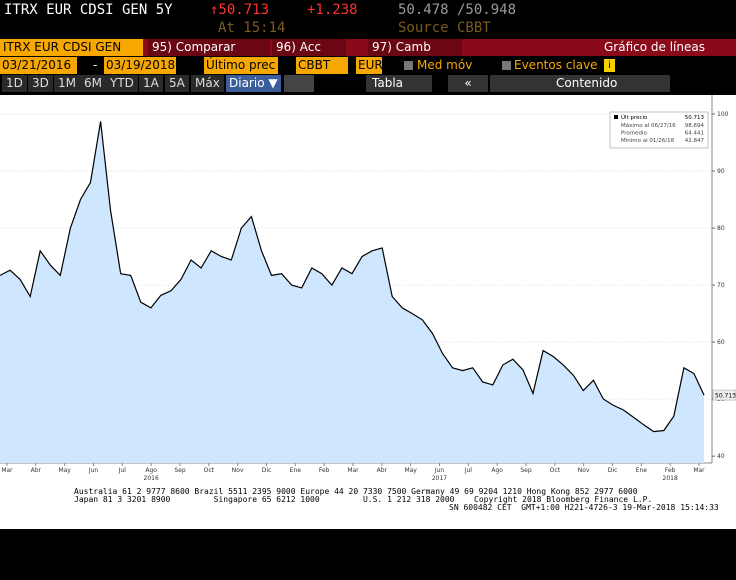  Describe the element at coordinates (253, 83) in the screenshot. I see `frequency: Diario ▼` at that location.